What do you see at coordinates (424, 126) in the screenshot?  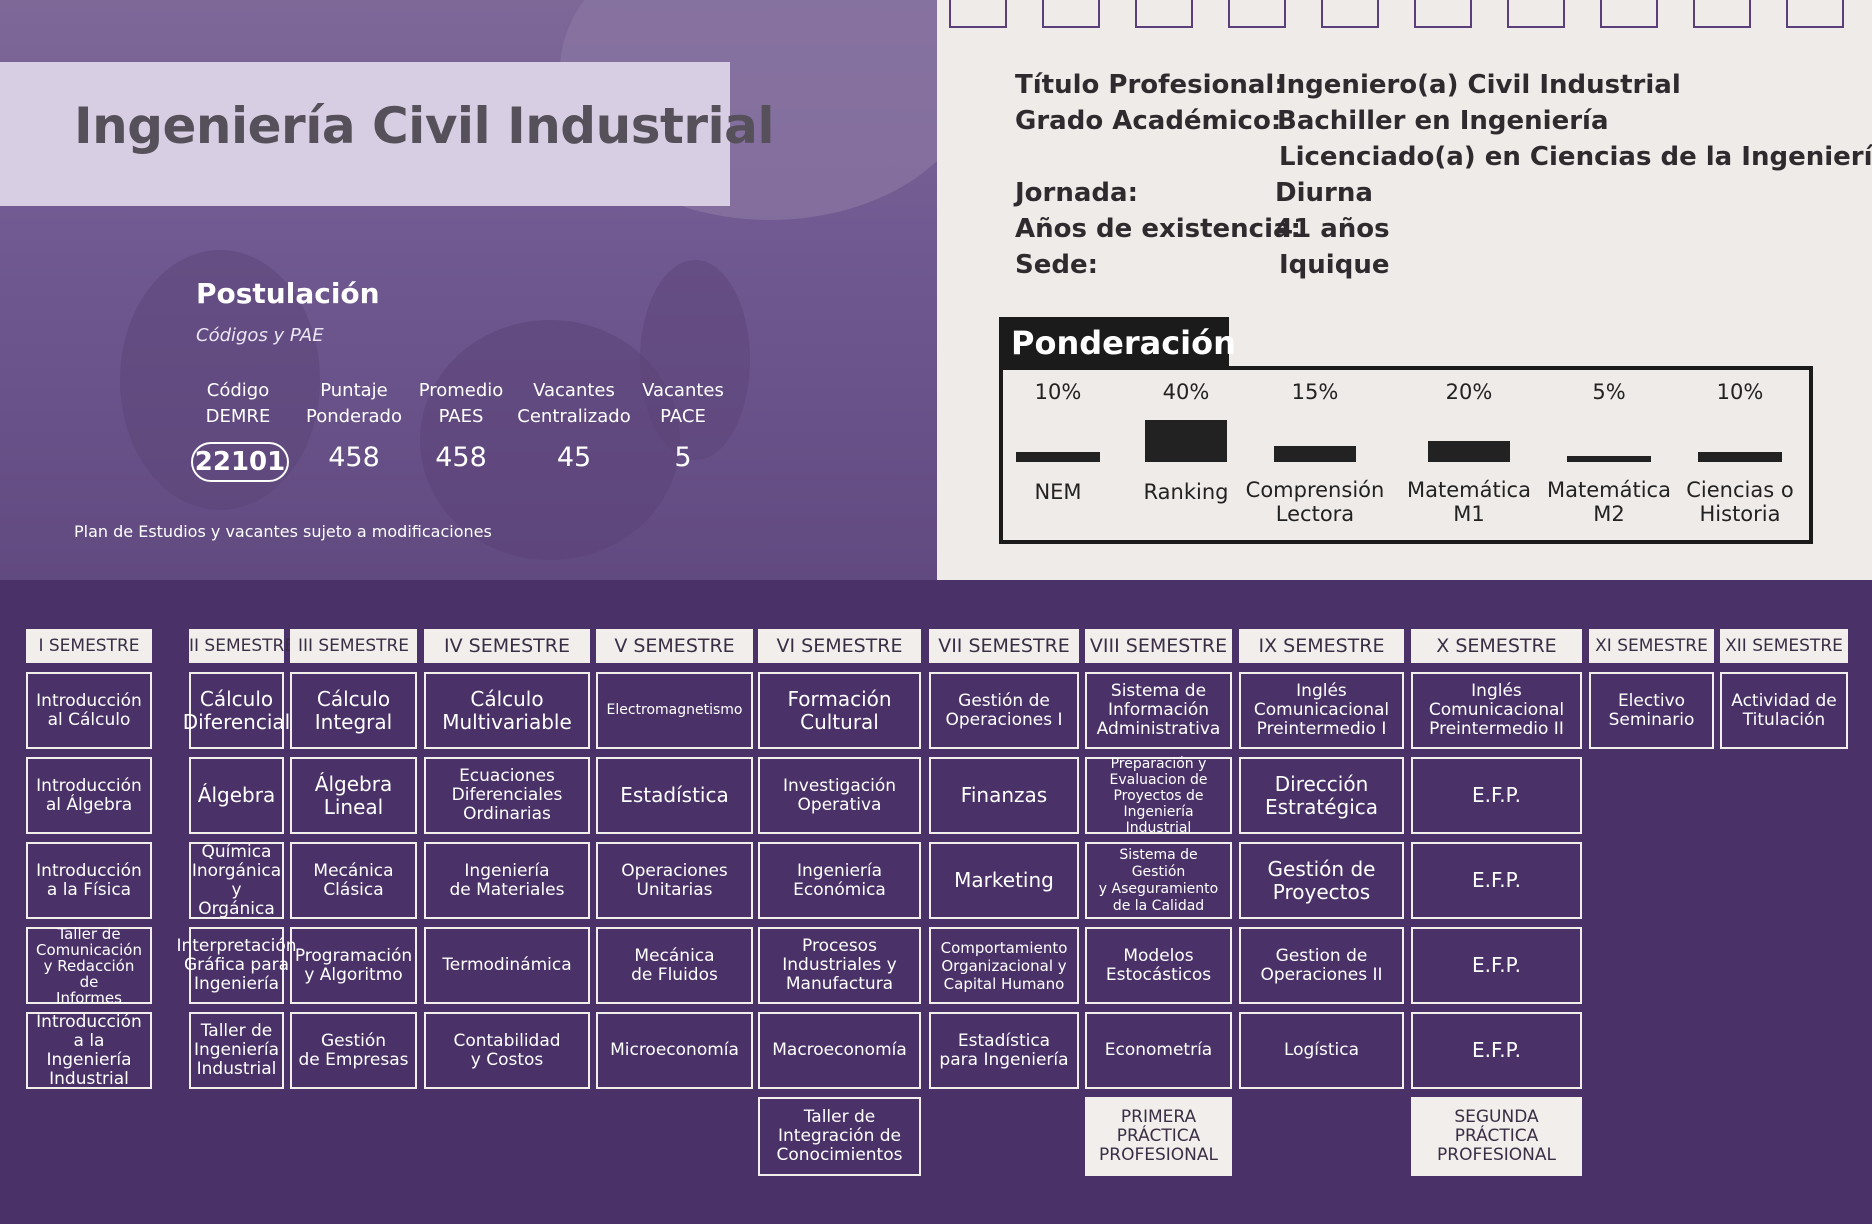 I see `page-title: Ingeniería Civil Industrial` at bounding box center [424, 126].